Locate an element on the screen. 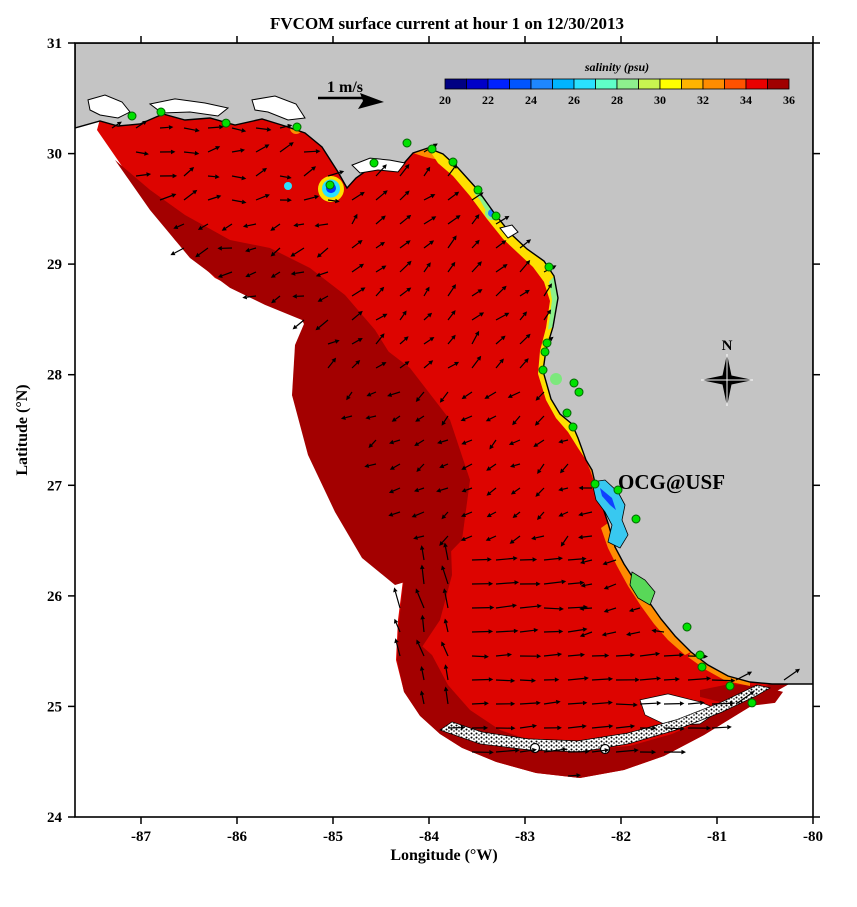  feature-crystal-river-green is located at coordinates (556, 379).